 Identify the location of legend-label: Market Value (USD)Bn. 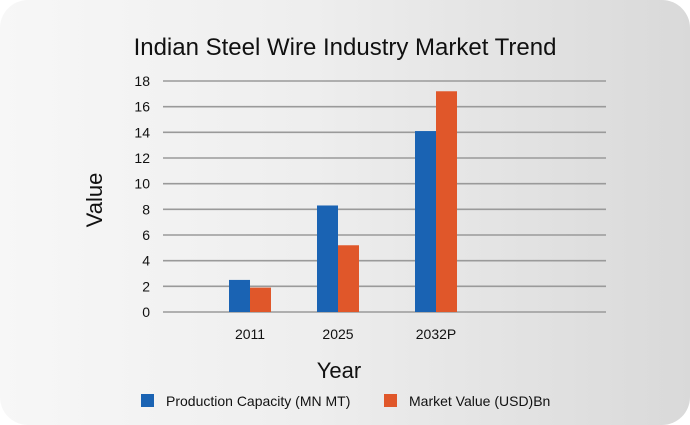
(479, 401).